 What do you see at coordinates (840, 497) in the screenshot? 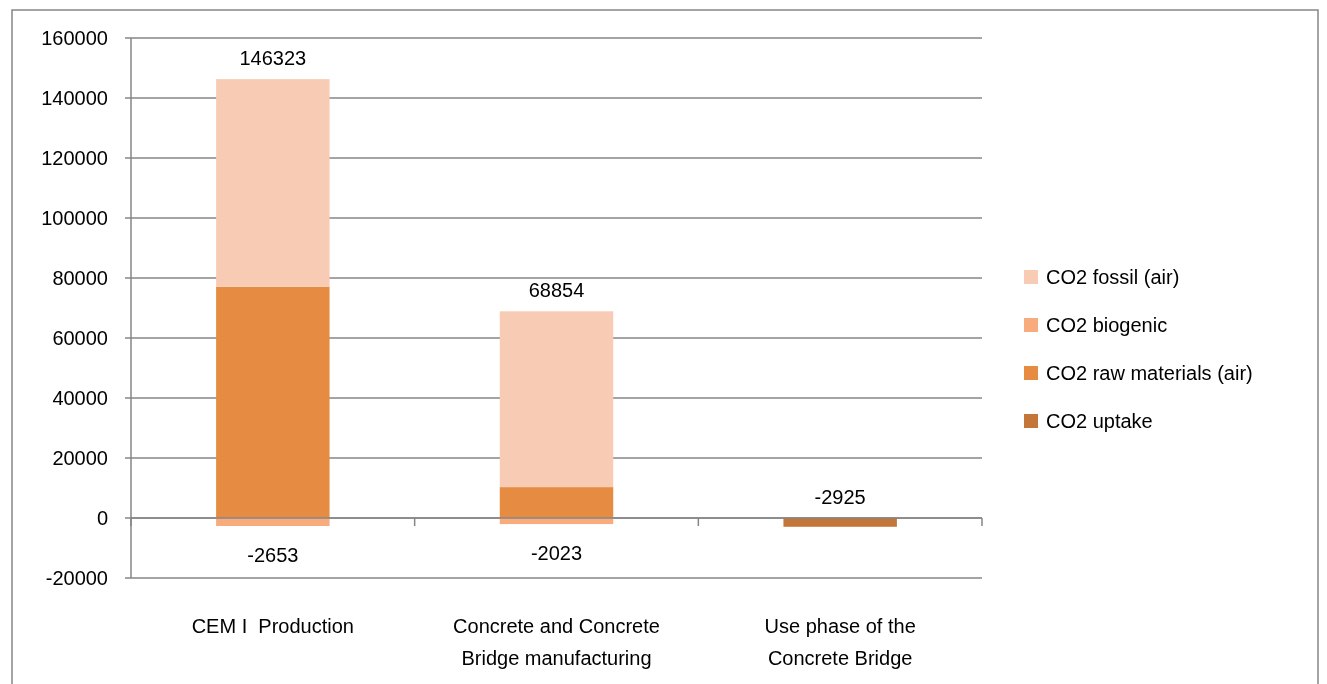
I see `annotation: -2925` at bounding box center [840, 497].